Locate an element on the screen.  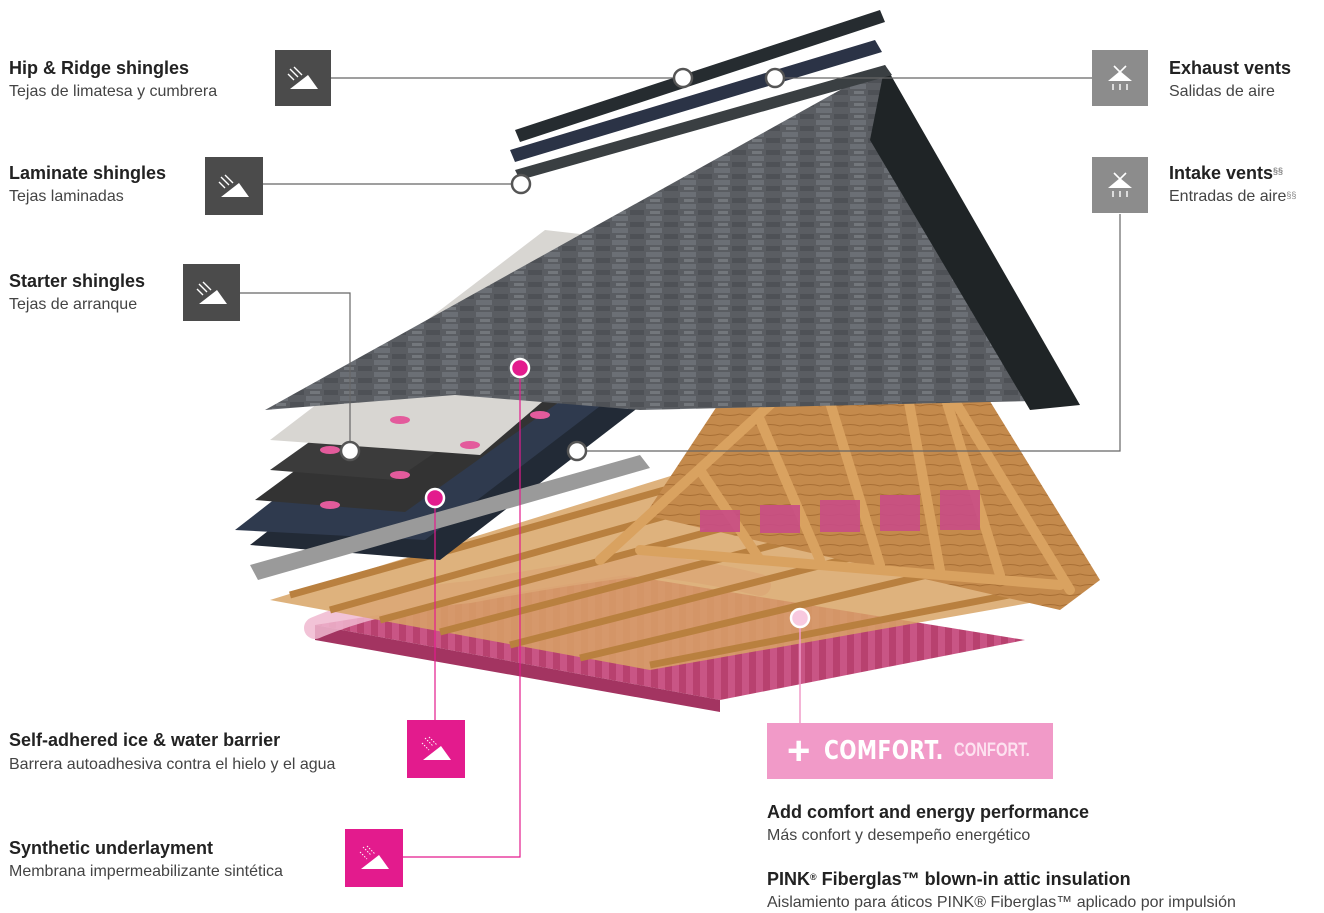
hip-ridge-subtitle: Tejas de limatesa y cumbrera is located at coordinates (113, 91).